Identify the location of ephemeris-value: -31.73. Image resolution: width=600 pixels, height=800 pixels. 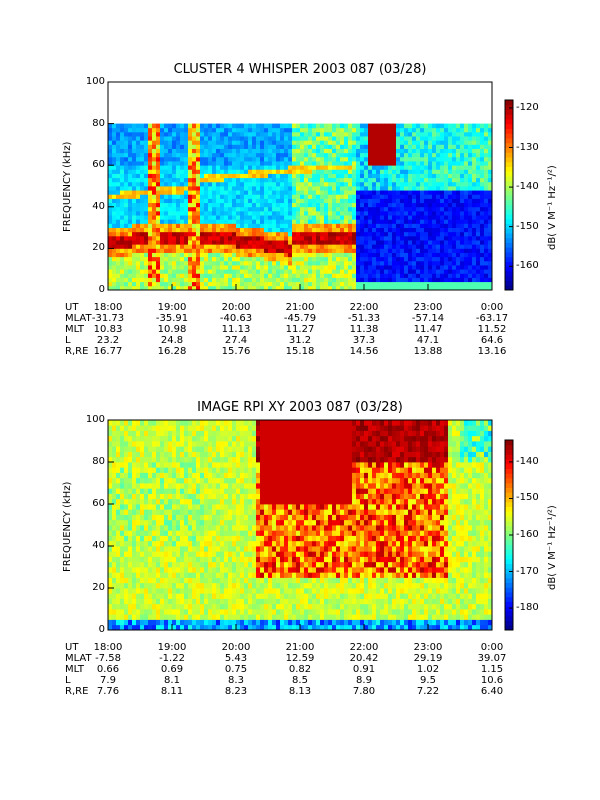
(108, 318).